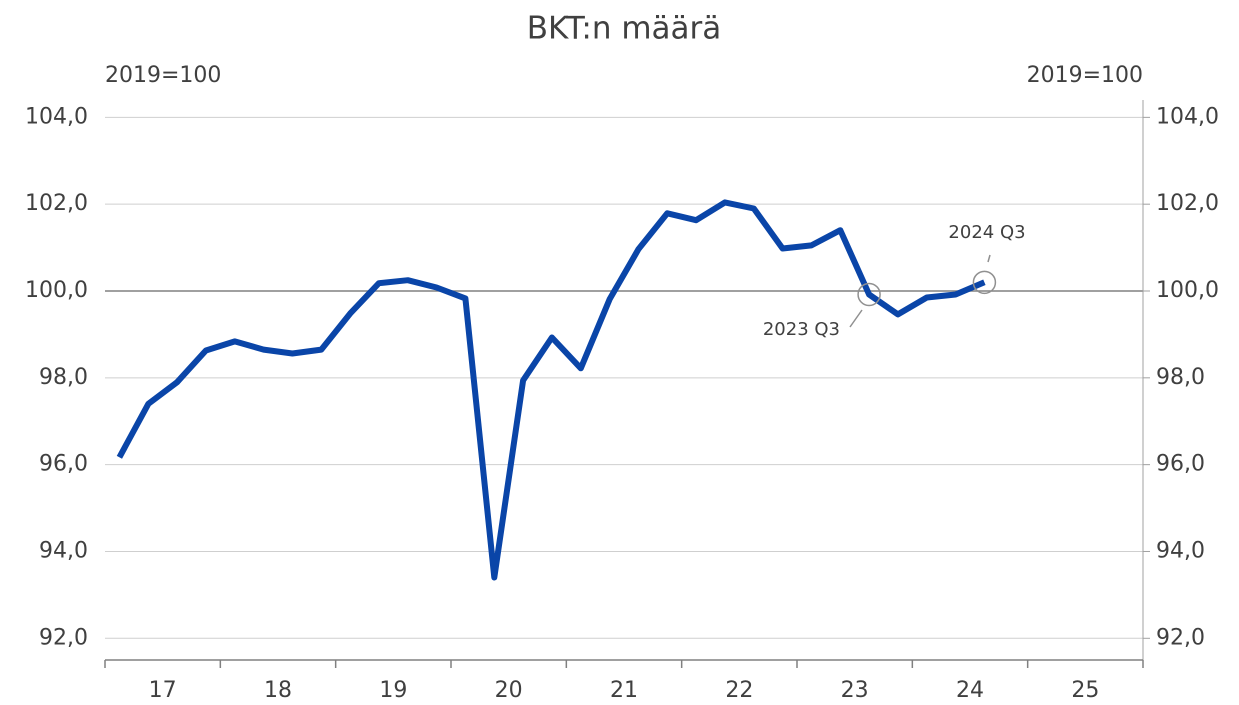 This screenshot has width=1239, height=705. Describe the element at coordinates (970, 690) in the screenshot. I see `x-tick-label: 24` at that location.